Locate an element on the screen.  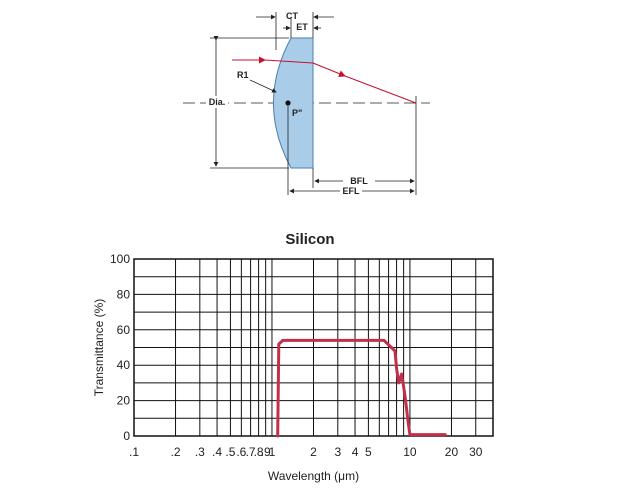
efl-label: EFL is located at coordinates (352, 191).